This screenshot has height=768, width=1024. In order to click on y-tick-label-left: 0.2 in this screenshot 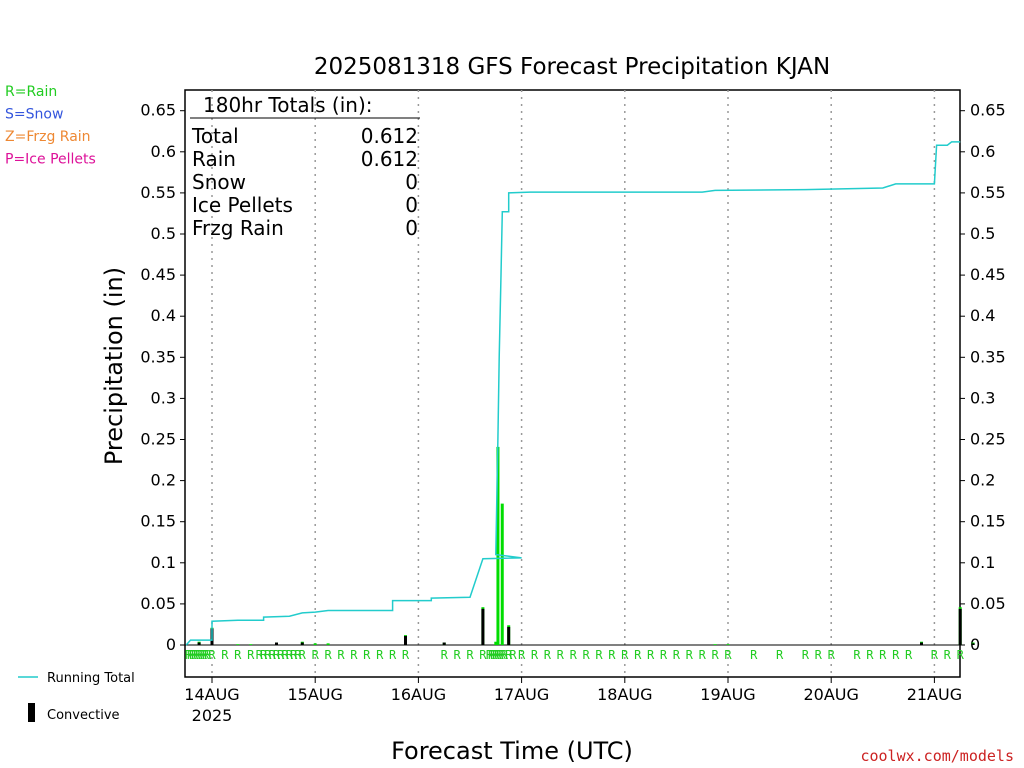, I will do `click(163, 480)`.